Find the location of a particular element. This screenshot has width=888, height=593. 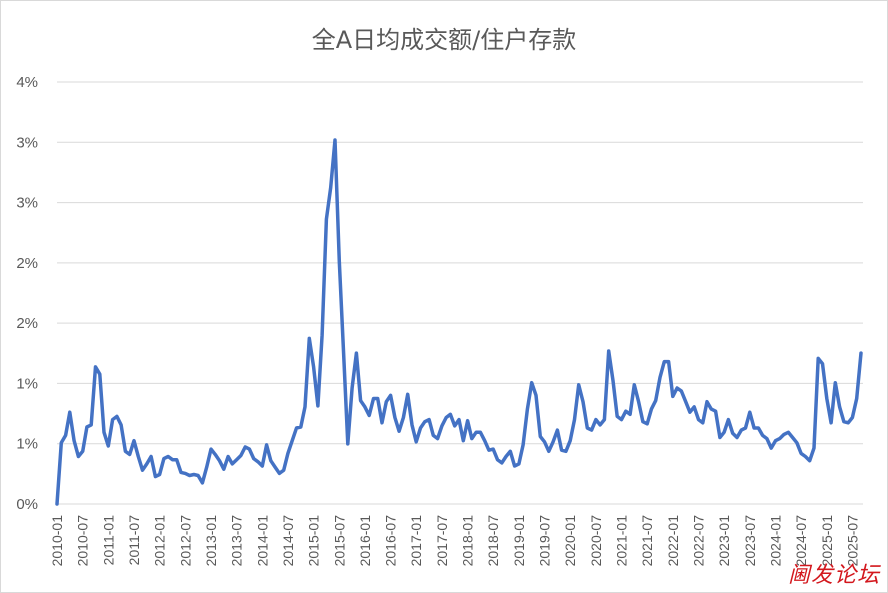

x-tick-label: 2016-07 is located at coordinates (391, 541).